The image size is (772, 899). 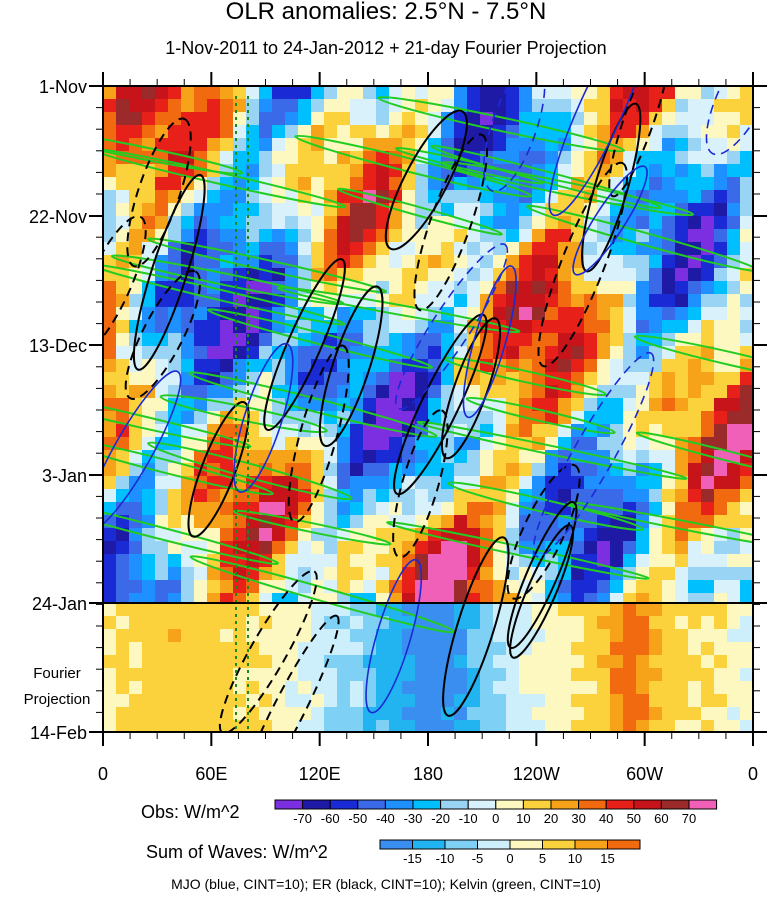 What do you see at coordinates (542, 858) in the screenshot?
I see `waves-colorbar-tick-label: 5` at bounding box center [542, 858].